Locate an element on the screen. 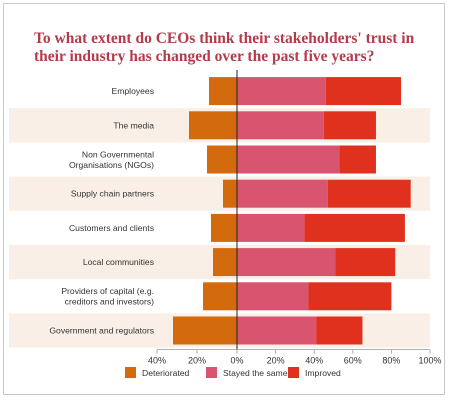  category-label: creditors and investors) is located at coordinates (109, 302).